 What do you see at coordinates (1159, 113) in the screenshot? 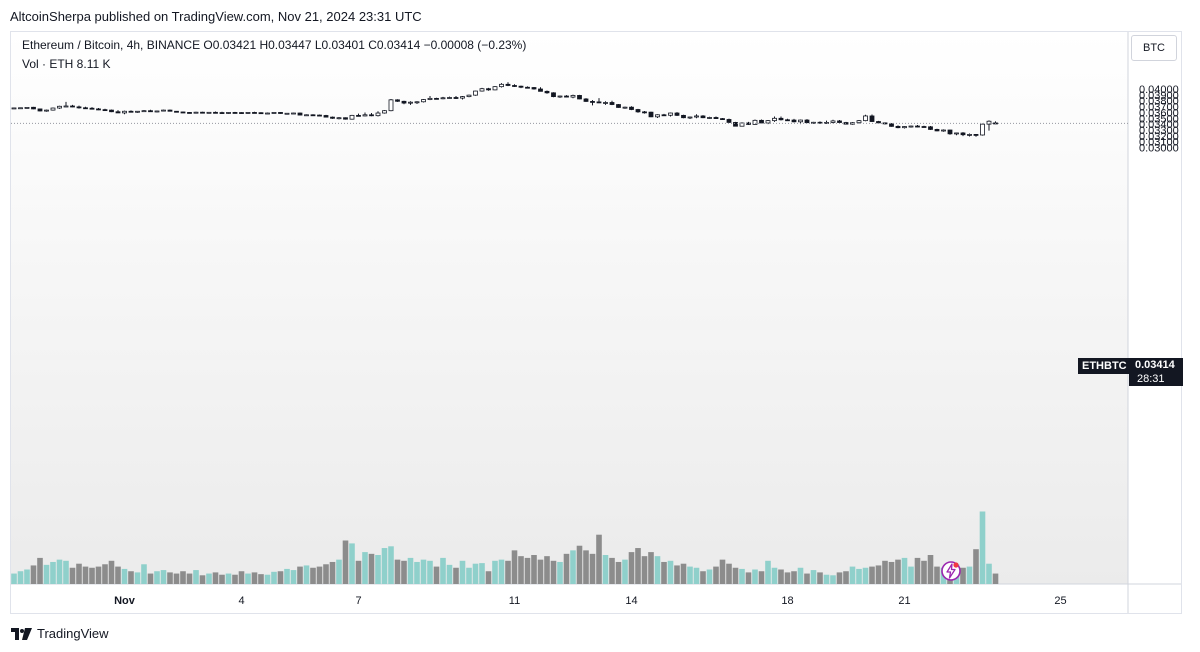
I see `price-tick-label: 0.03600` at bounding box center [1159, 113].